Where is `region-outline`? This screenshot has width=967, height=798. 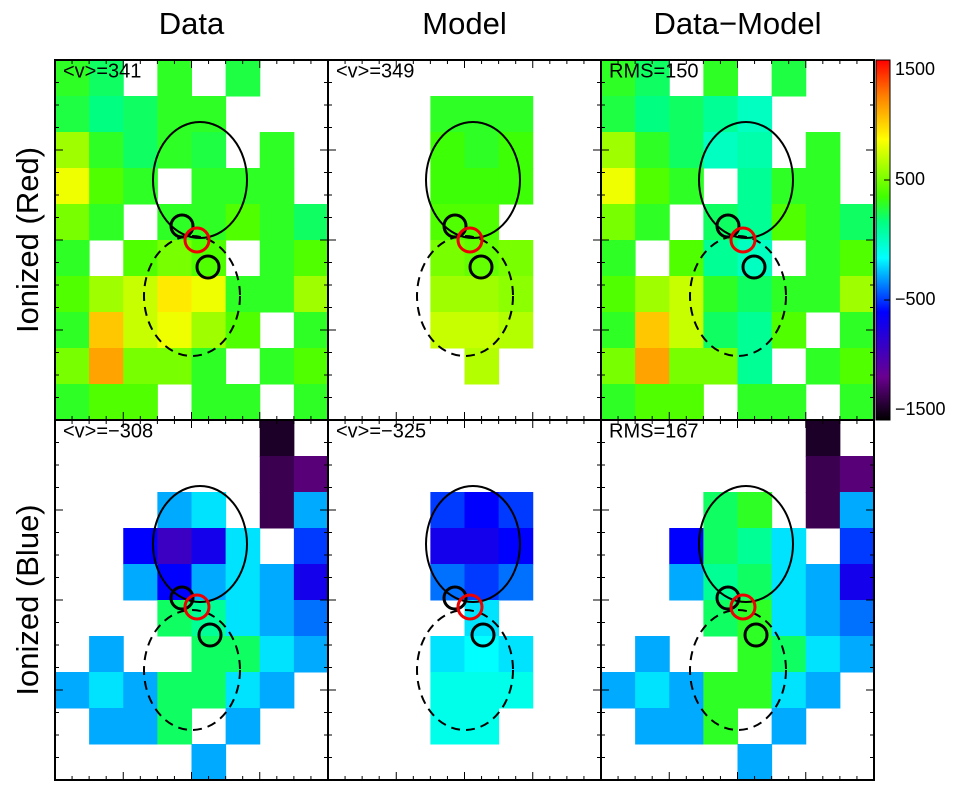
region-outline is located at coordinates (200, 544).